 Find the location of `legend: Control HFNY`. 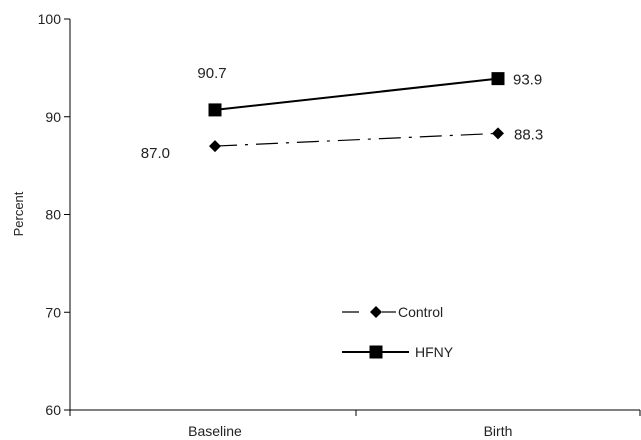

legend: Control HFNY is located at coordinates (398, 332).